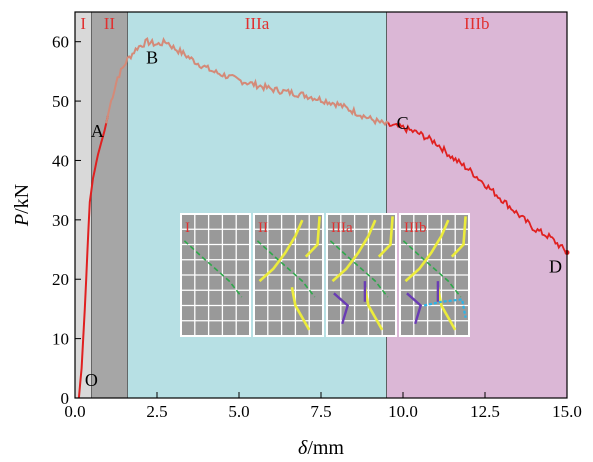 Image resolution: width=593 pixels, height=462 pixels. I want to click on x-axis-title: δ/mm, so click(321, 448).